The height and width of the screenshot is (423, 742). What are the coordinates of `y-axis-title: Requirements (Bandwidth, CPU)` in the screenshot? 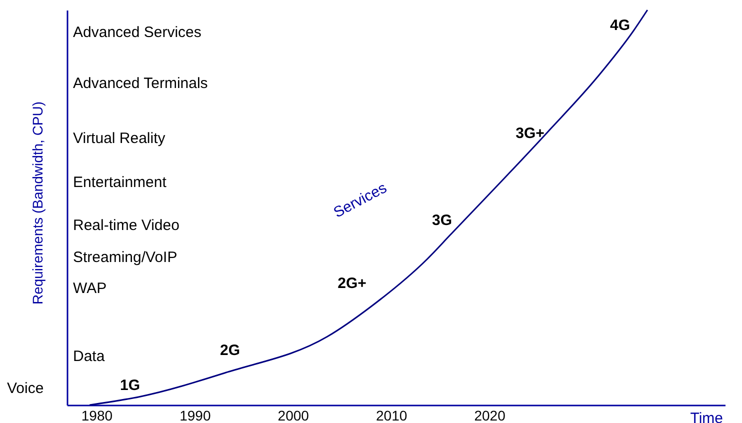 It's located at (38, 203).